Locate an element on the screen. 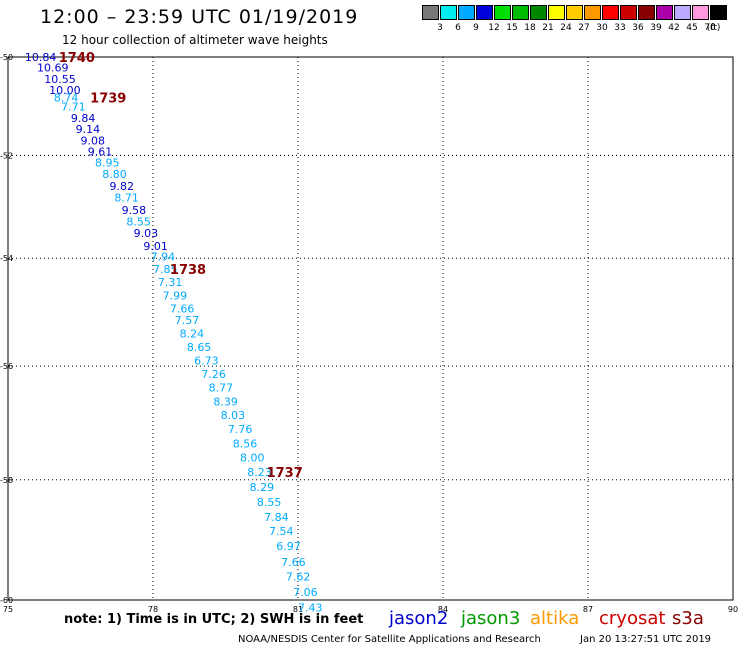 This screenshot has height=650, width=740. swh-observation-label: 9.01 is located at coordinates (155, 246).